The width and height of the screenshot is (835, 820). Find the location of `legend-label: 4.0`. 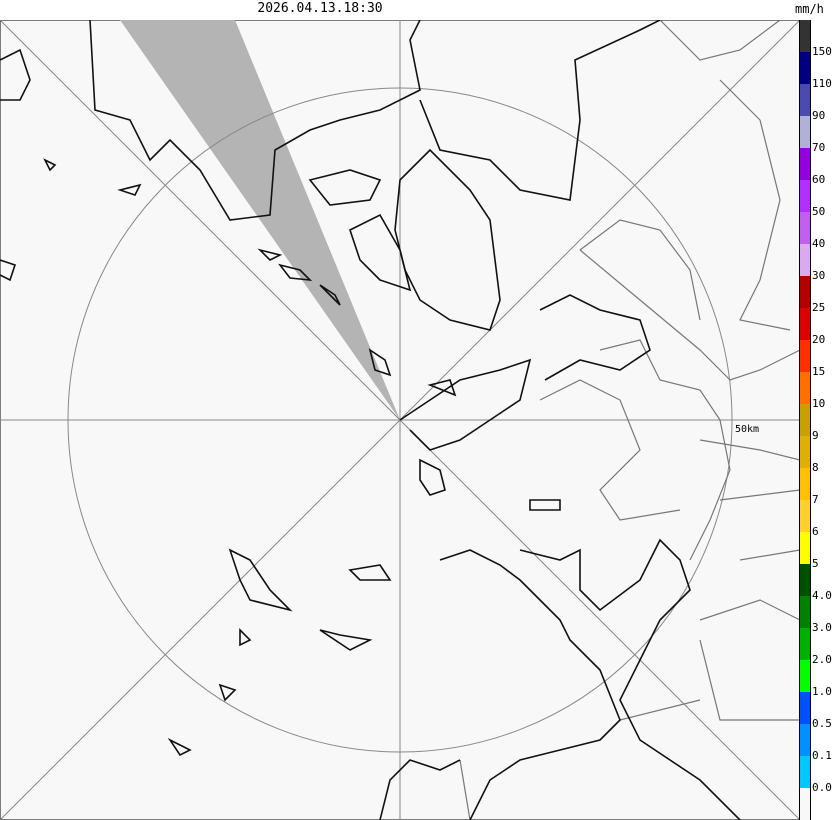

legend-label: 4.0 is located at coordinates (822, 595).